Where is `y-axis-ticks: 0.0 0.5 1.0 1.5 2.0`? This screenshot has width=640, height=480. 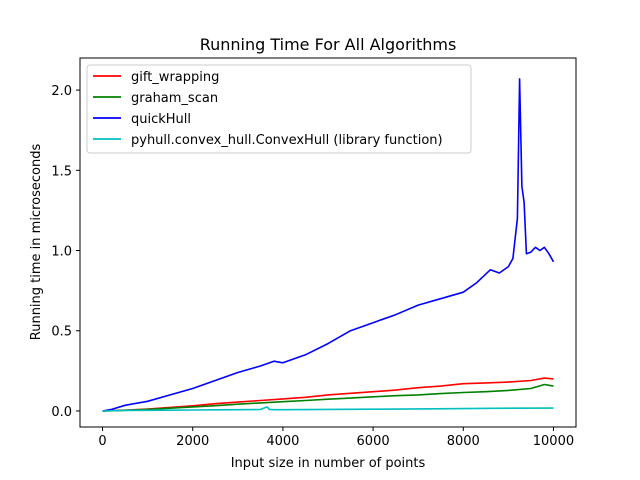 y-axis-ticks: 0.0 0.5 1.0 1.5 2.0 is located at coordinates (65, 252).